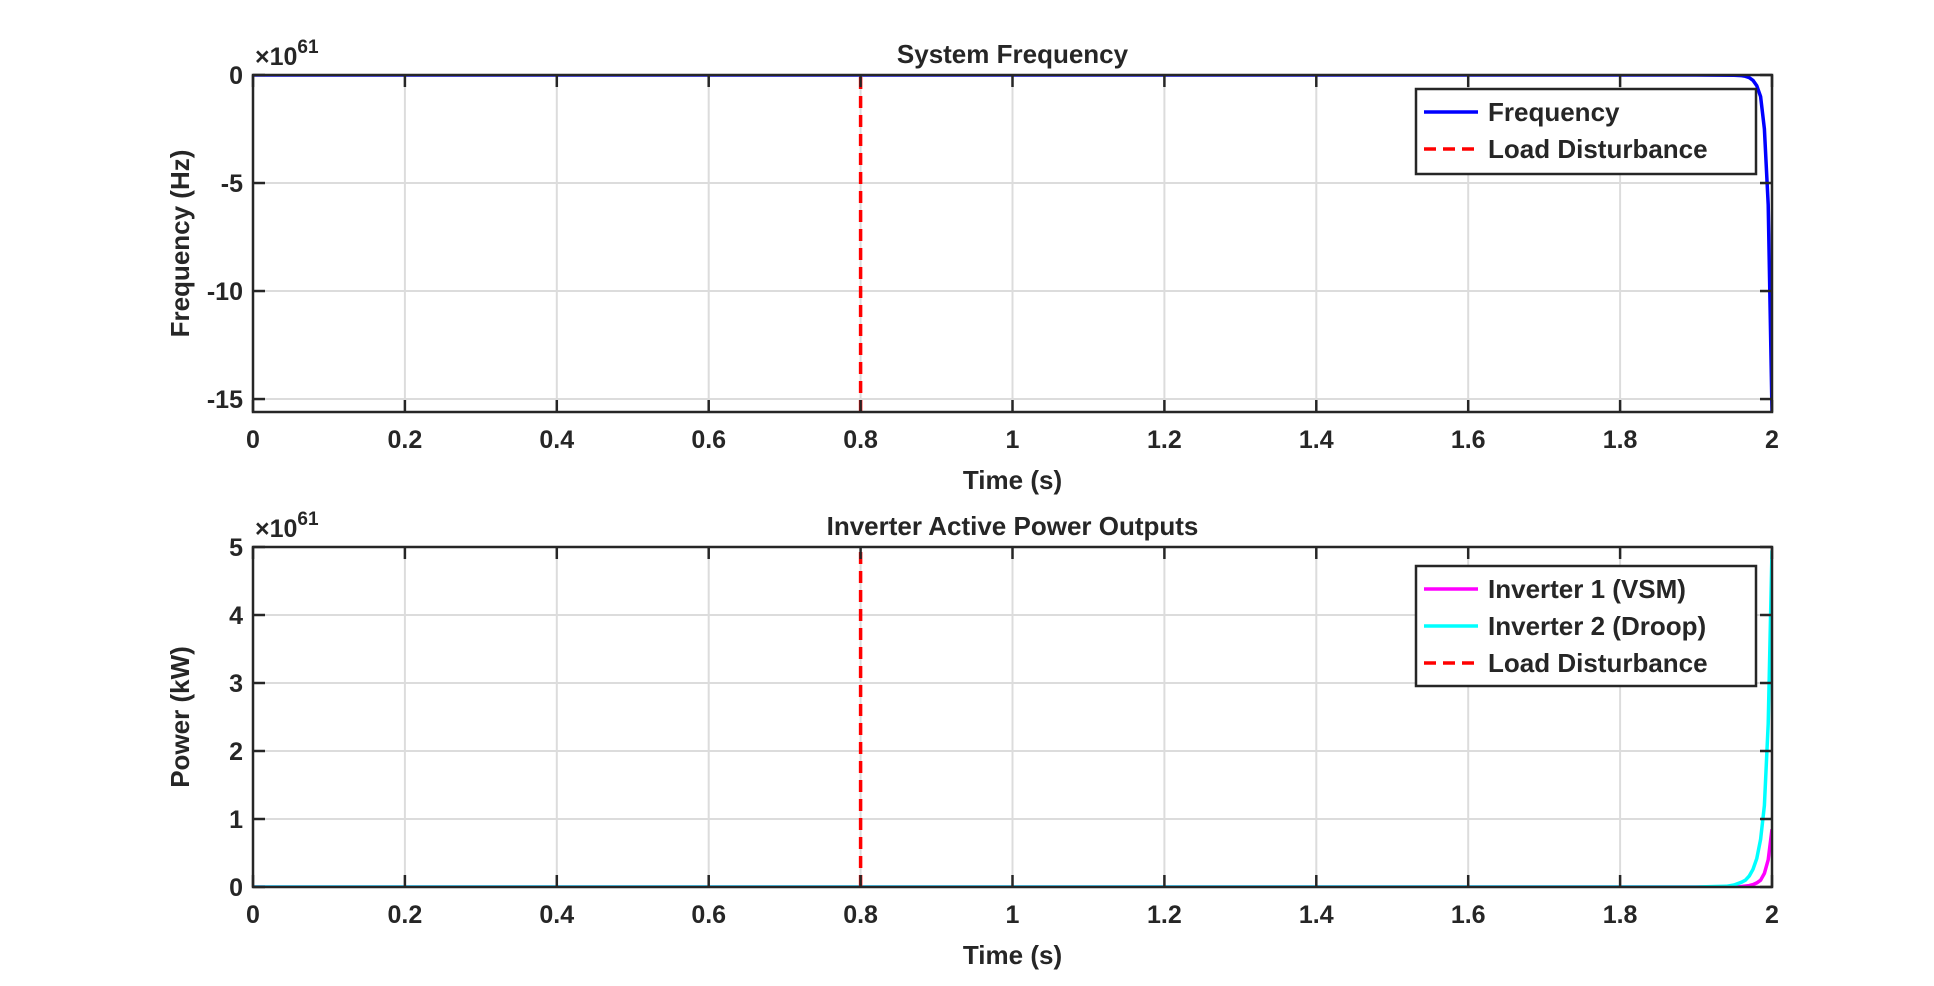 The width and height of the screenshot is (1934, 986). Describe the element at coordinates (236, 684) in the screenshot. I see `y-tick-label: 3` at that location.